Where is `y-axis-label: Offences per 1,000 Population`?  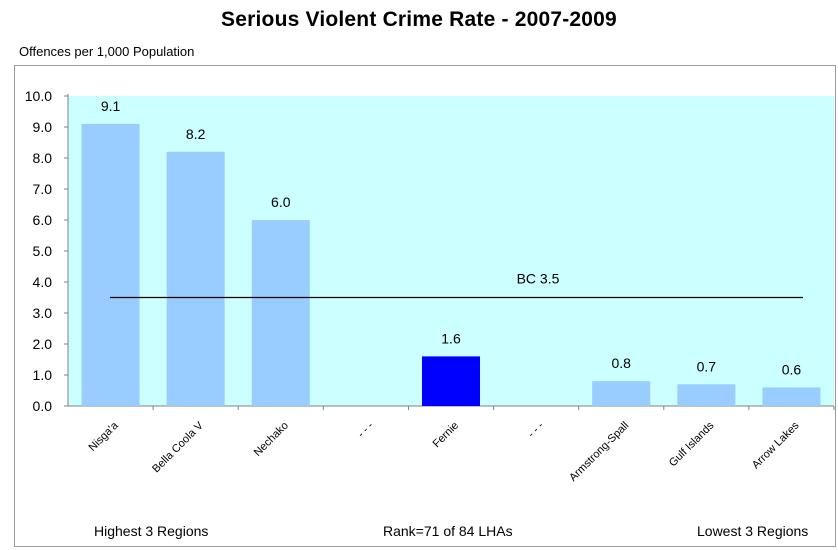
y-axis-label: Offences per 1,000 Population is located at coordinates (107, 51).